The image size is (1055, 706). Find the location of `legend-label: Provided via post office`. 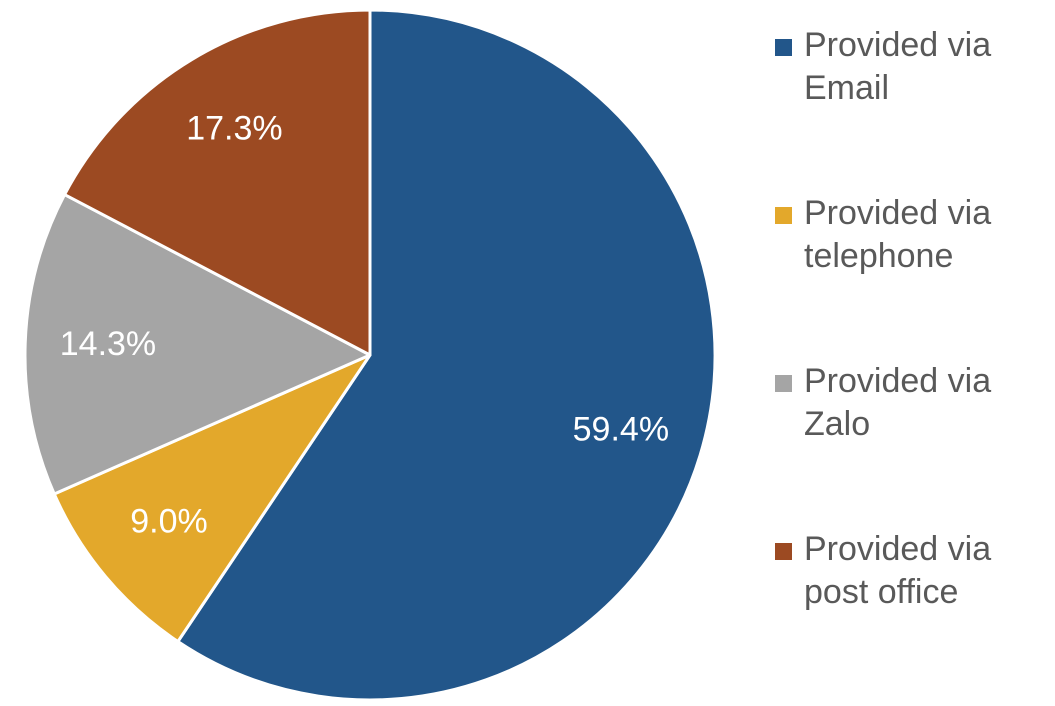

legend-label: Provided via post office is located at coordinates (898, 570).